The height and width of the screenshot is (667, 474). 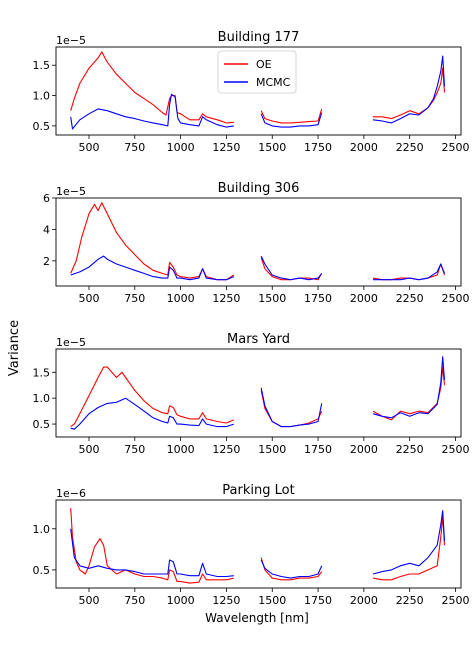 What do you see at coordinates (258, 339) in the screenshot?
I see `subplot-title: Mars Yard` at bounding box center [258, 339].